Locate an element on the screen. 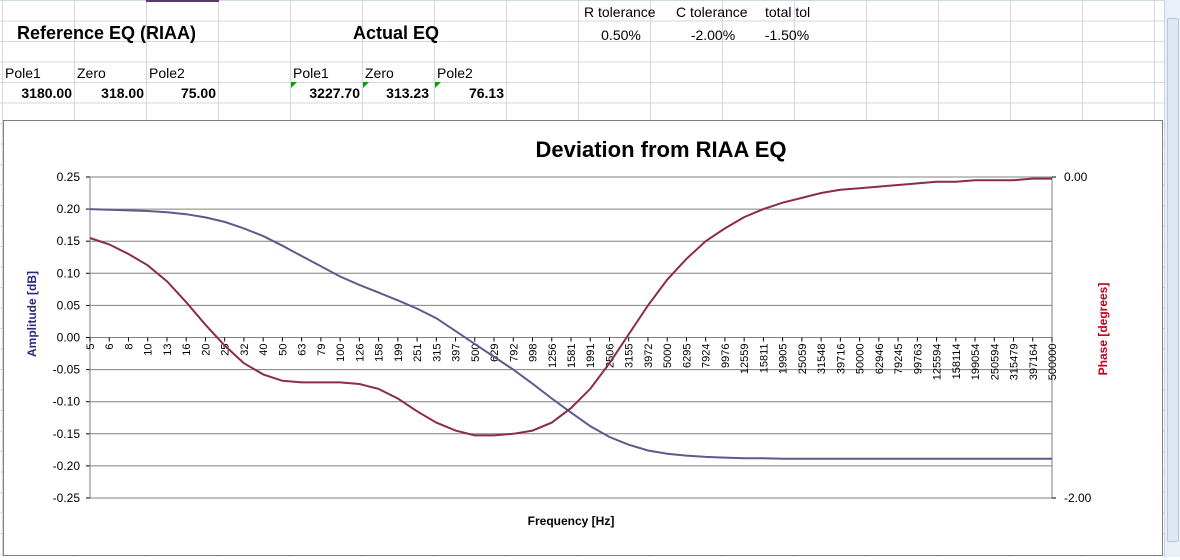 This screenshot has height=560, width=1180. x-tick-label: 199 is located at coordinates (399, 353).